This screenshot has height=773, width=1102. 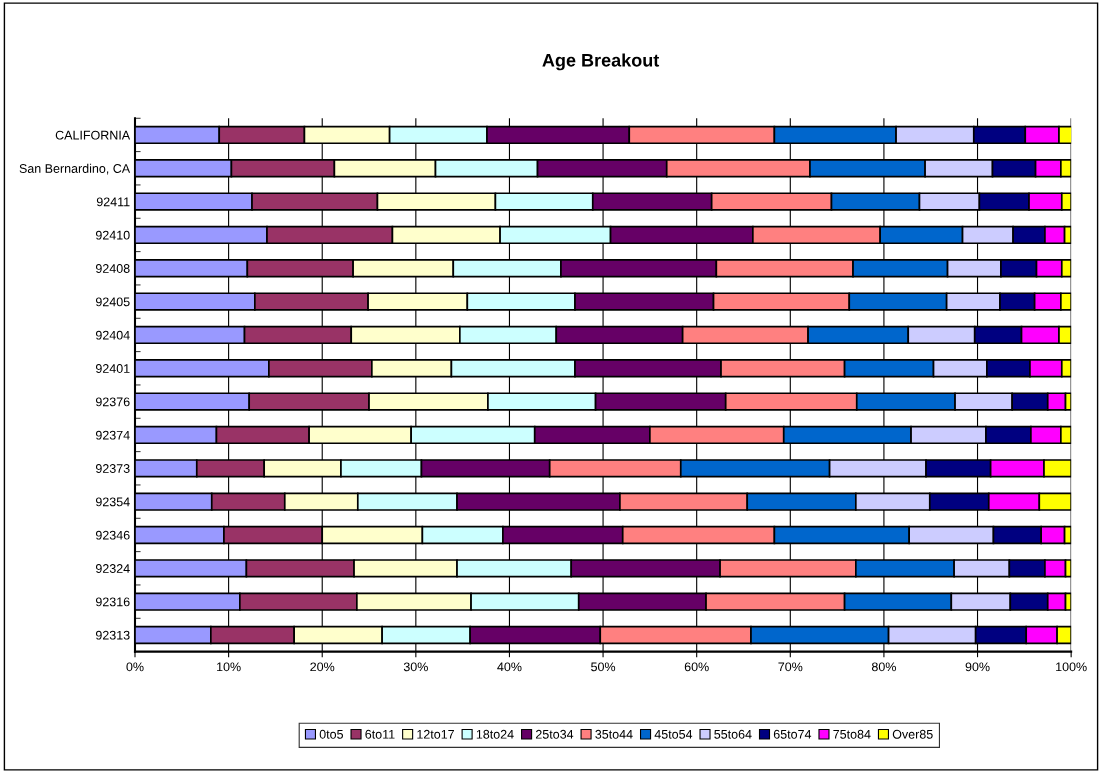 What do you see at coordinates (415, 667) in the screenshot?
I see `x-tick-label: 30%` at bounding box center [415, 667].